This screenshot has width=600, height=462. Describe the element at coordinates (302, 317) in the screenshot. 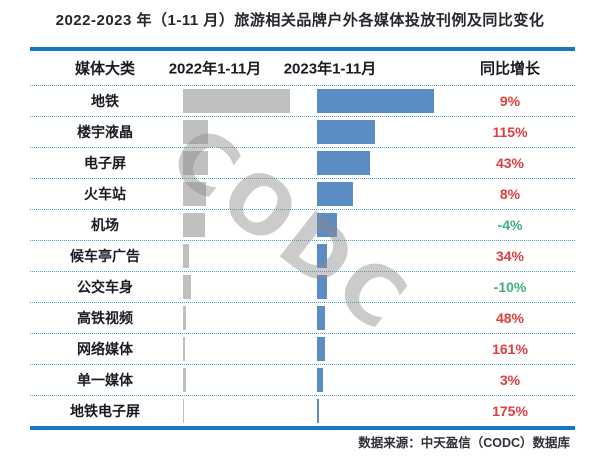

I see `table-row: 高铁视频 48%` at that location.